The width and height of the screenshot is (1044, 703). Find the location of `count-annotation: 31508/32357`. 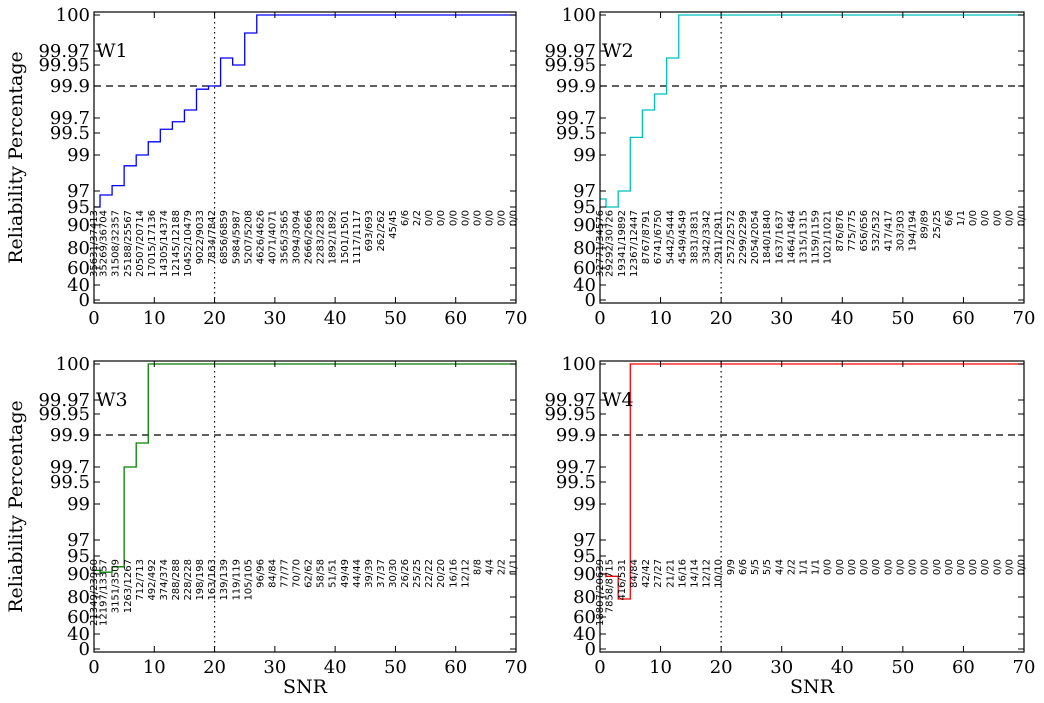

count-annotation: 31508/32357 is located at coordinates (116, 243).